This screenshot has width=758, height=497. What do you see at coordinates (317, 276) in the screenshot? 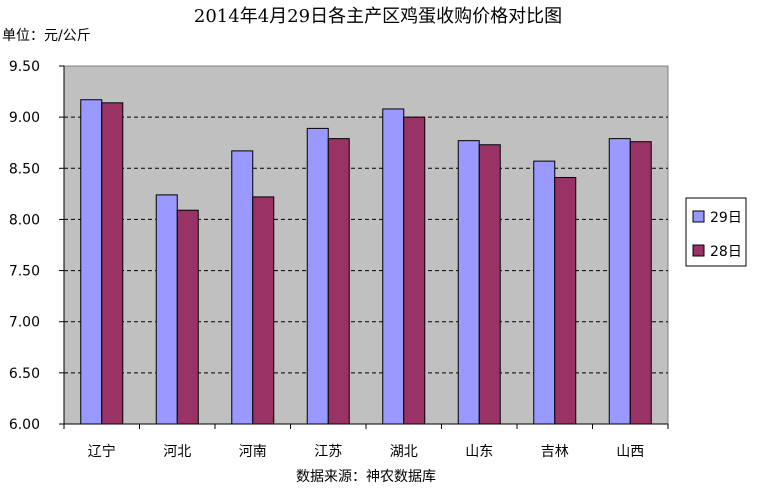
I see `bar-29日-江苏` at bounding box center [317, 276].